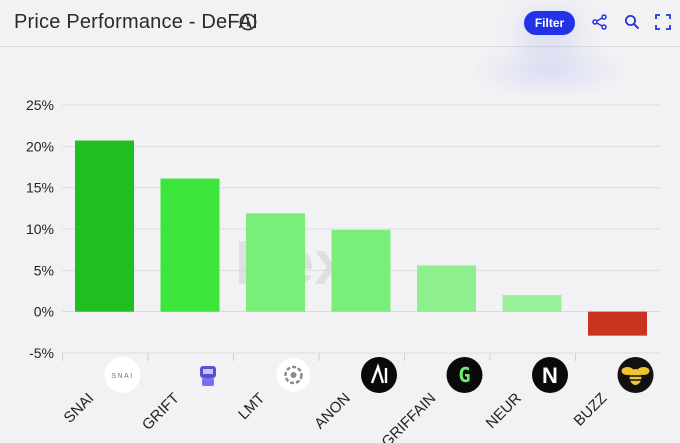  Describe the element at coordinates (446, 288) in the screenshot. I see `bar-griffain` at that location.